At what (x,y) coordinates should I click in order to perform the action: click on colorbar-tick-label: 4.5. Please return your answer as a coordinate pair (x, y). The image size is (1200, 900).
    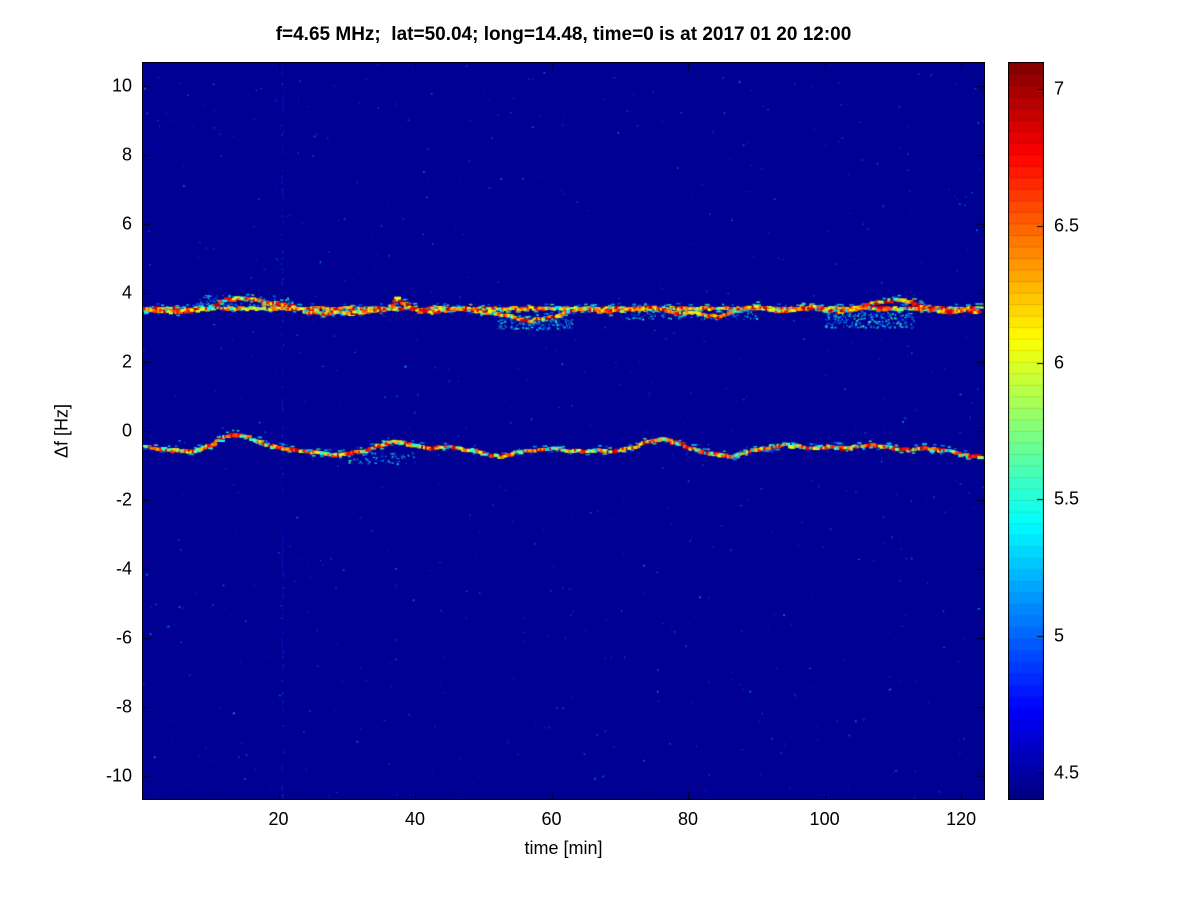
    Looking at the image, I should click on (1067, 772).